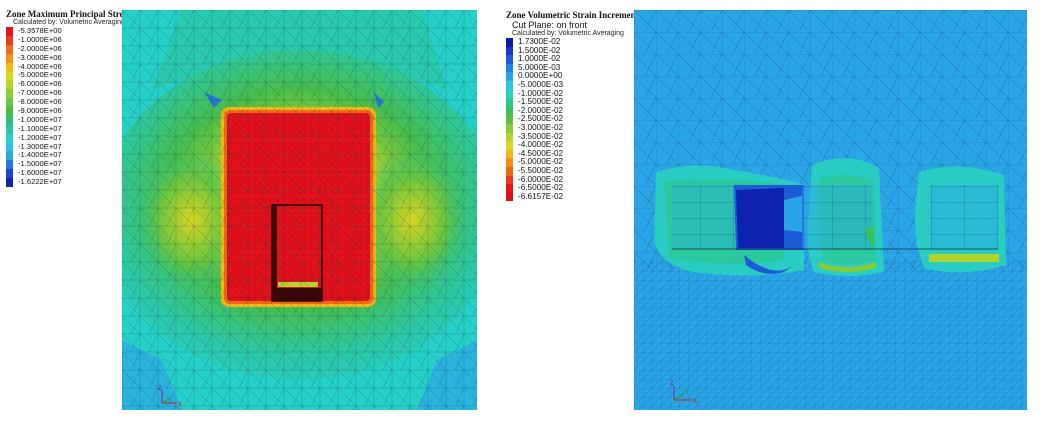  What do you see at coordinates (687, 393) in the screenshot?
I see `axis-y-label-right: Y` at bounding box center [687, 393].